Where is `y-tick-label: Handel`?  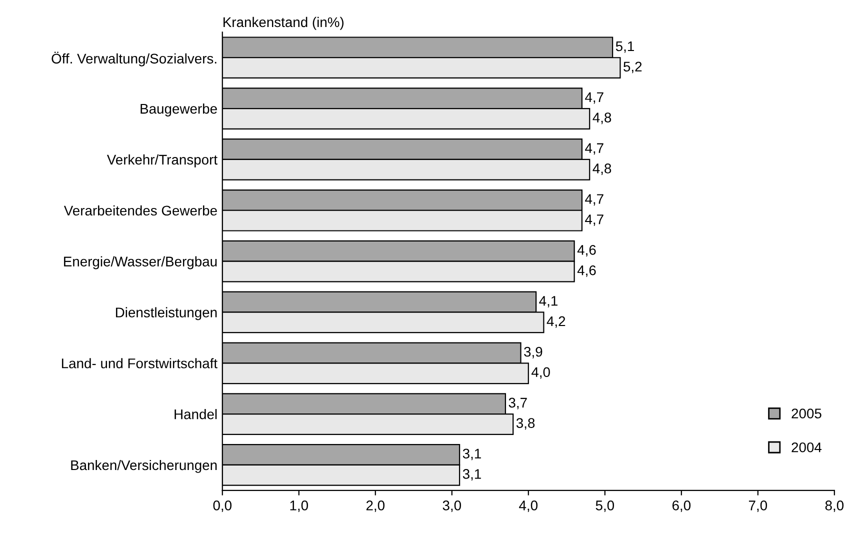 y-tick-label: Handel is located at coordinates (195, 414).